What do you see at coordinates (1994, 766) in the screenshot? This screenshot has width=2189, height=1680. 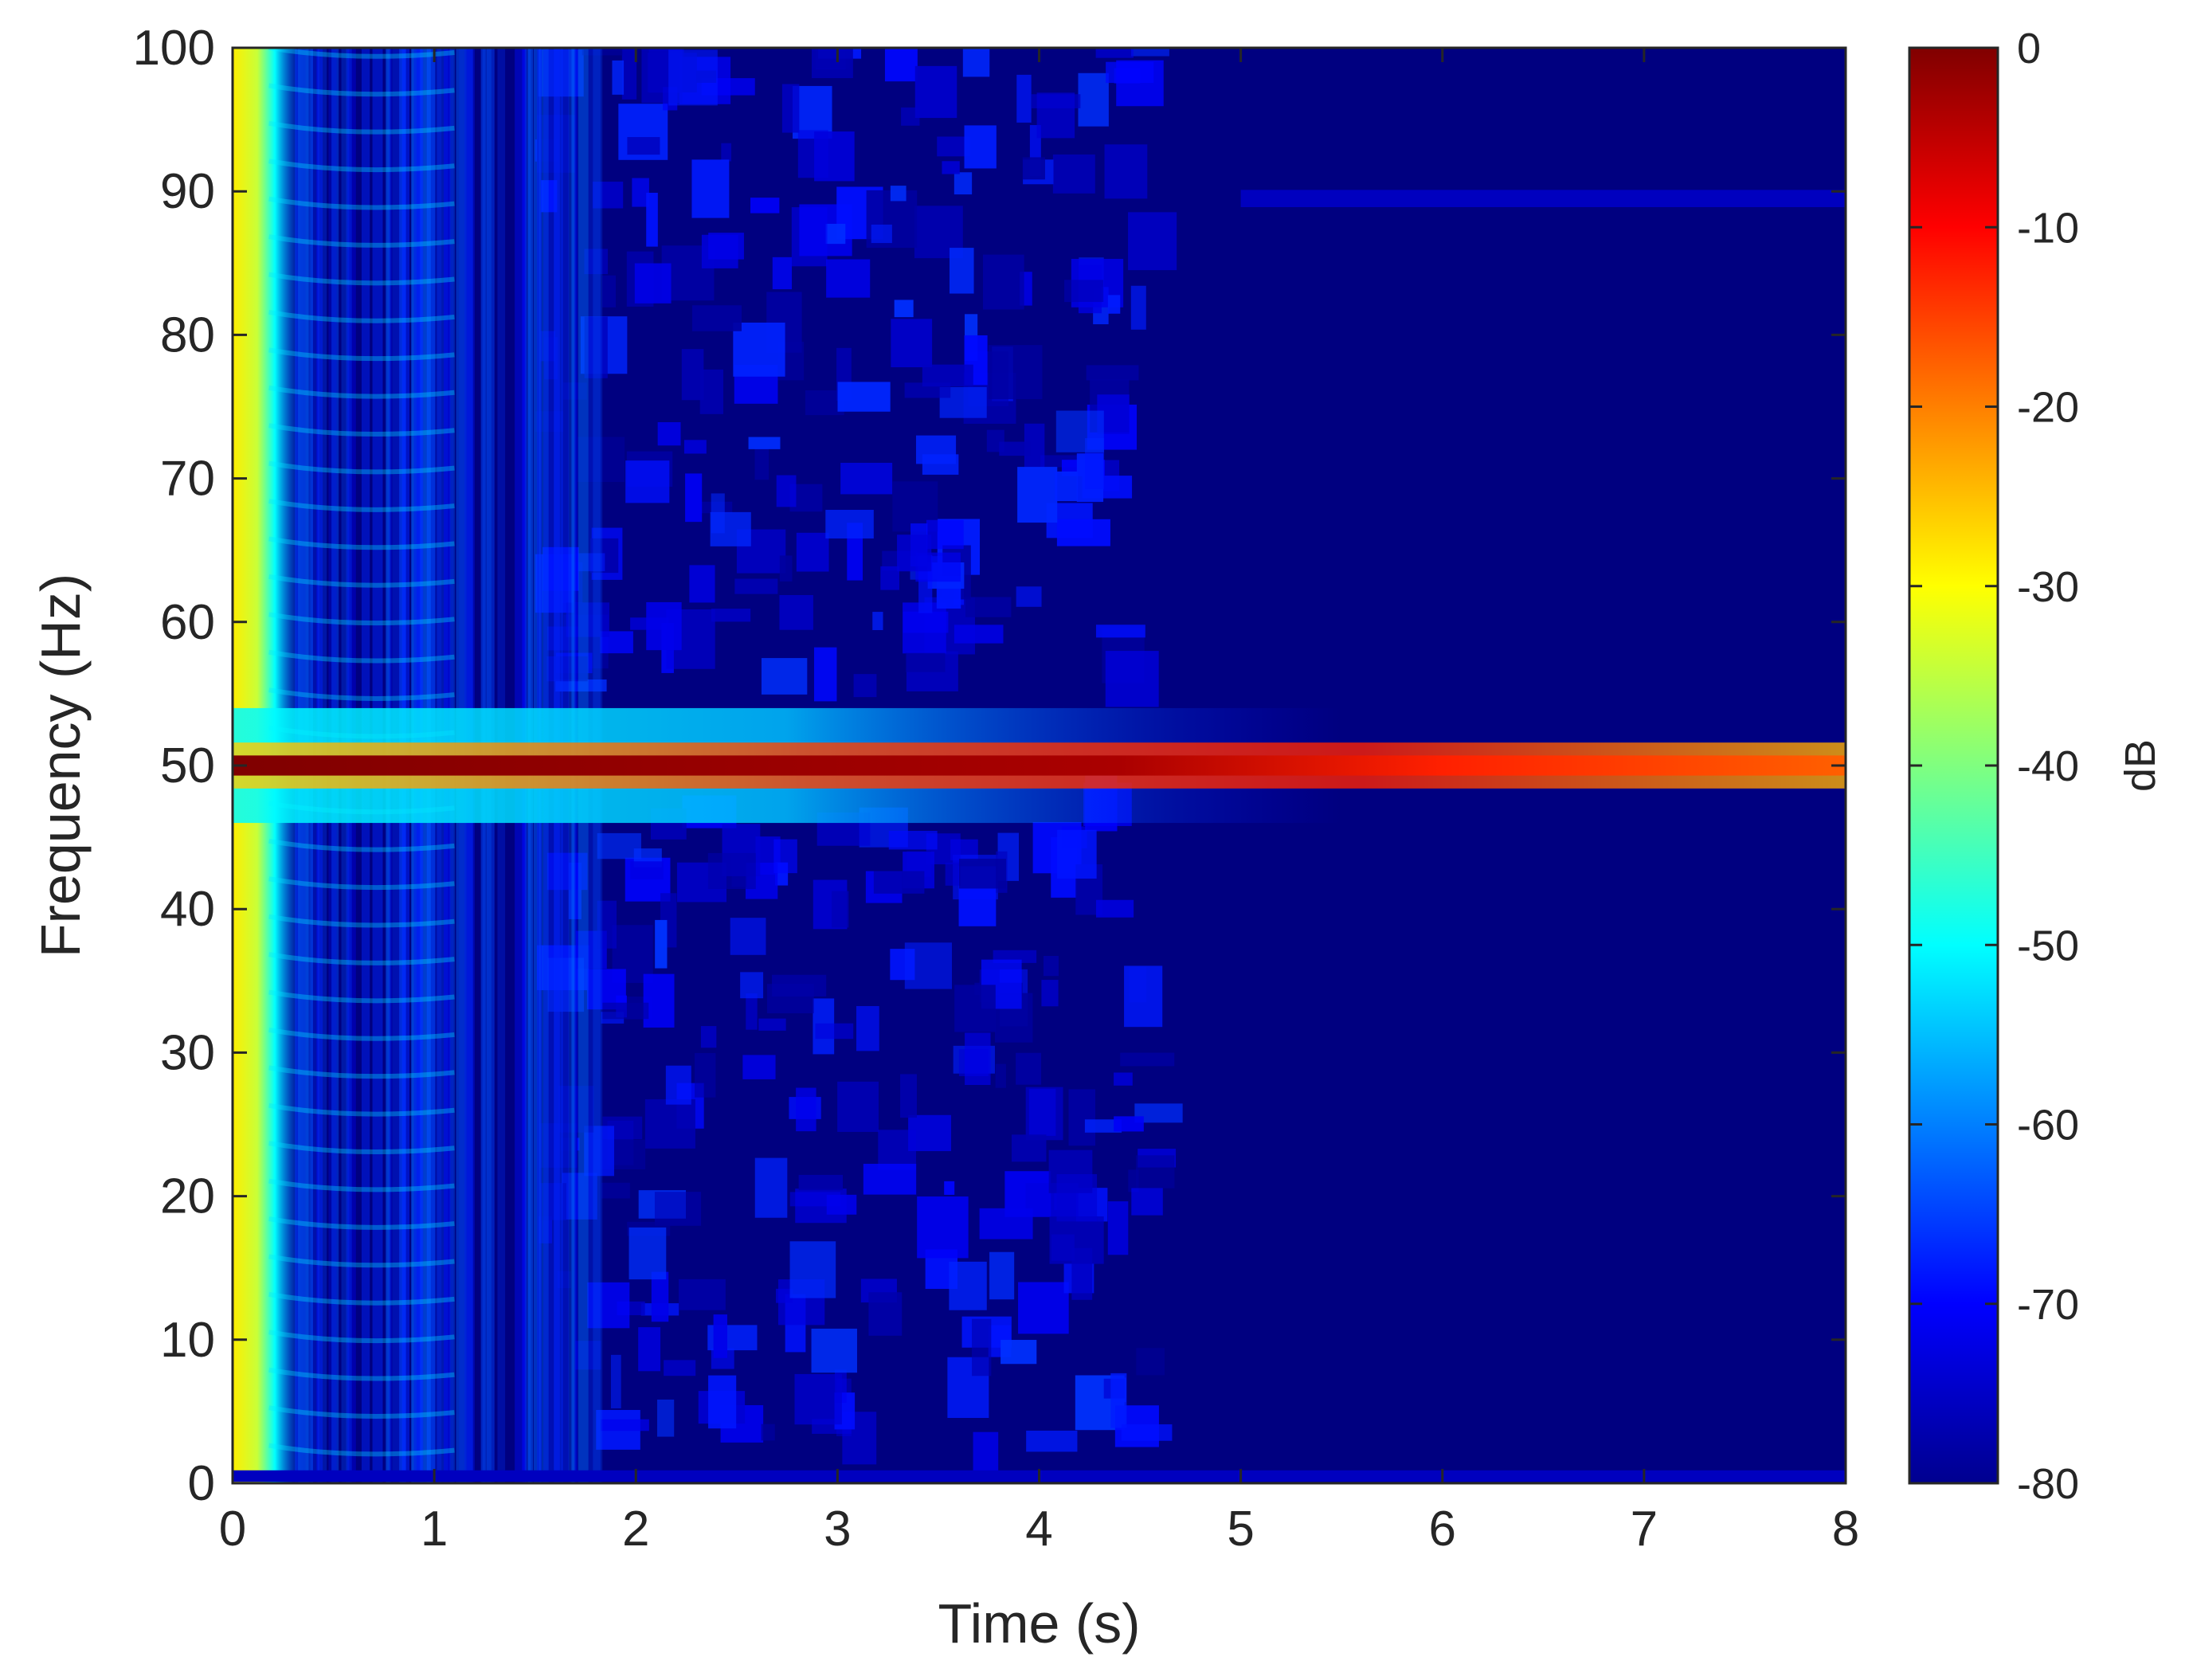 I see `colorbar-ticks: 0 -10 -20 -30 -40 -50 -60 -70 -80` at bounding box center [1994, 766].